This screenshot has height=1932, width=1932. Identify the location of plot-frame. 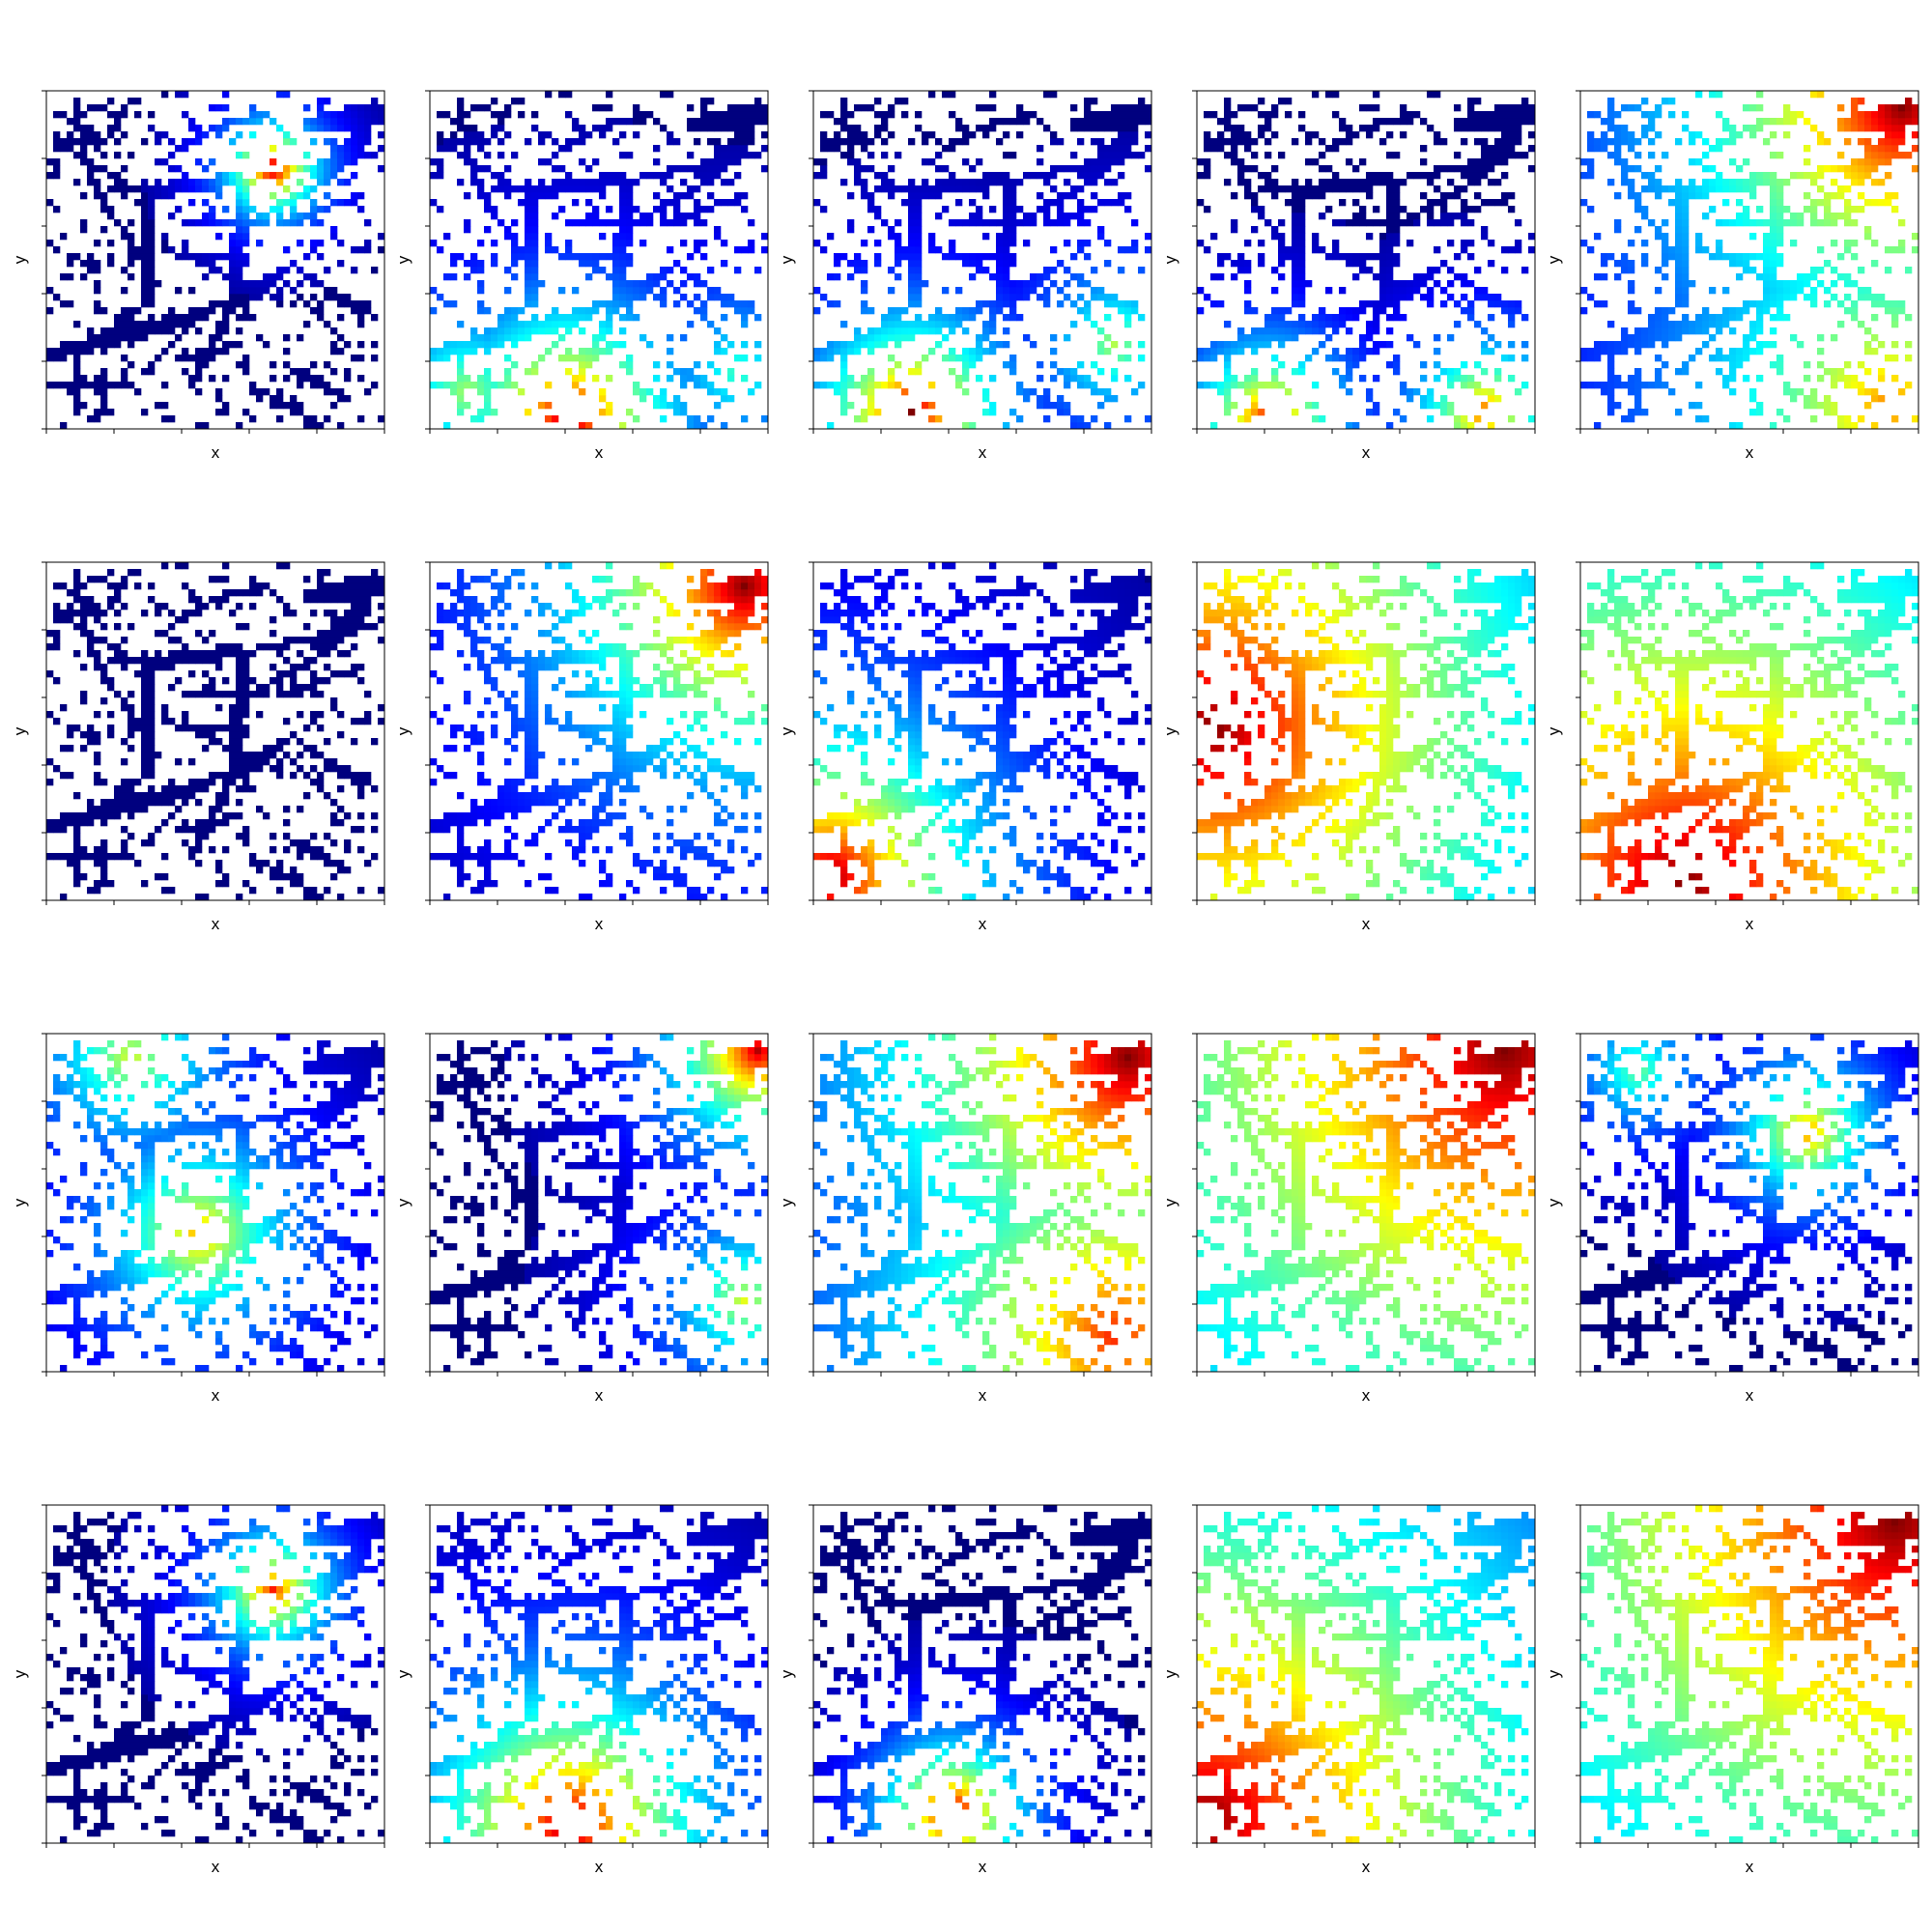
(1366, 260).